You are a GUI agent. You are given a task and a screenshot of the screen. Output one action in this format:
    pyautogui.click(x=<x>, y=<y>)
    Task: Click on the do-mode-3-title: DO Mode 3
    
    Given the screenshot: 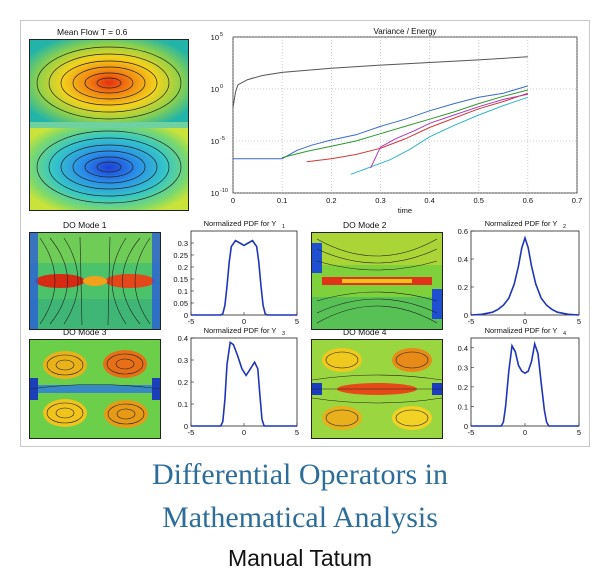 What is the action you would take?
    pyautogui.click(x=85, y=332)
    